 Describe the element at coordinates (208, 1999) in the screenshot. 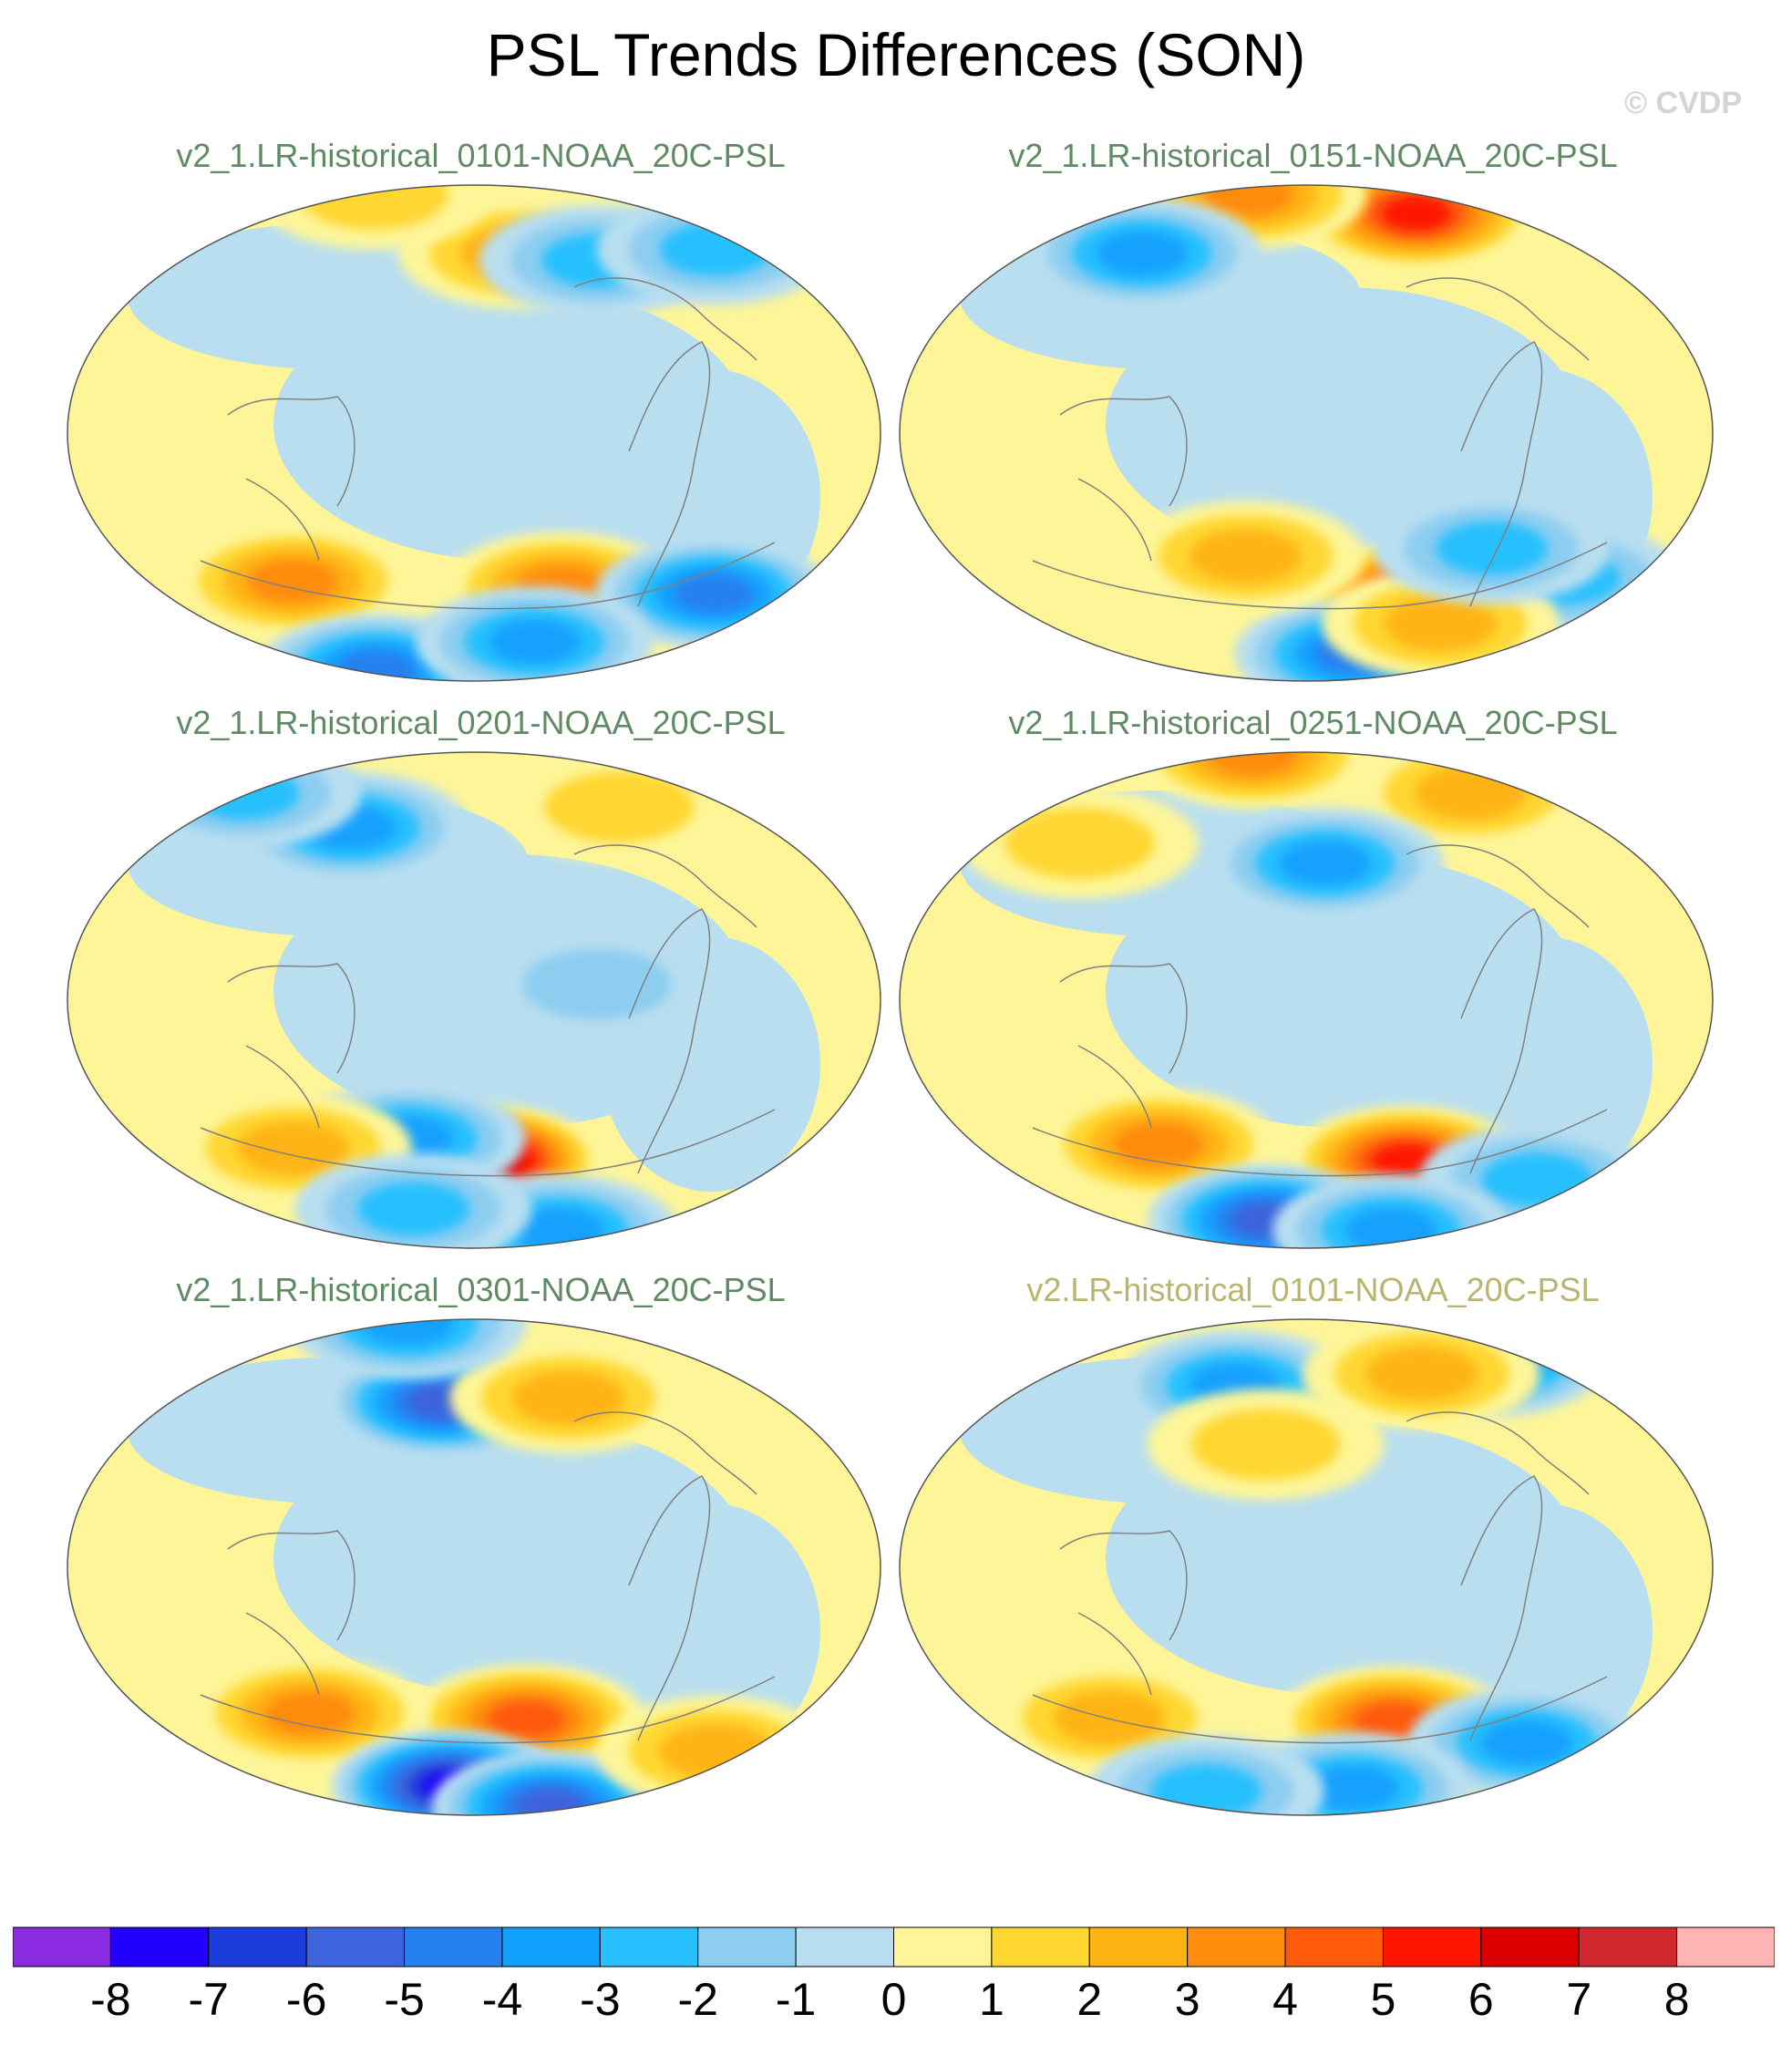

I see `colorbar-tick-label: -7` at that location.